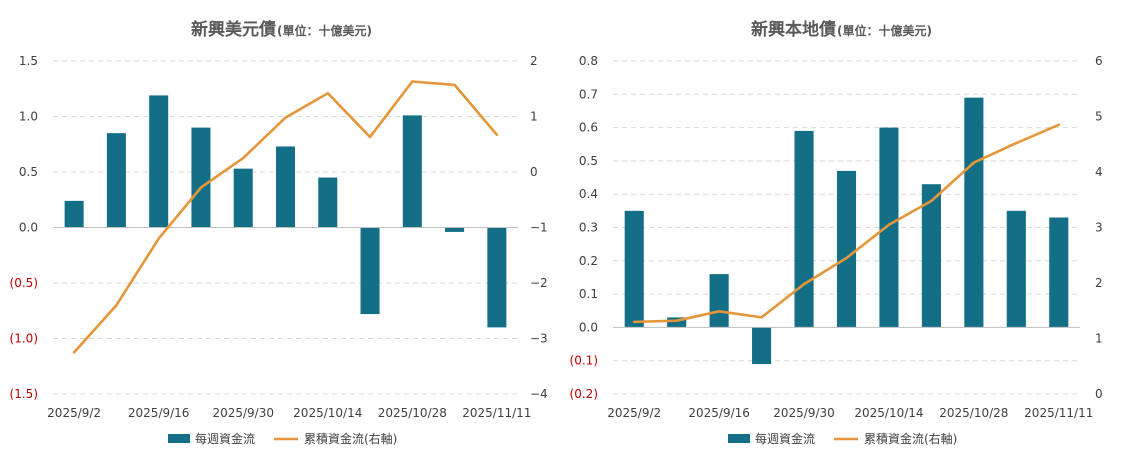  What do you see at coordinates (24, 339) in the screenshot?
I see `left-axis-tick-label: (1.0)` at bounding box center [24, 339].